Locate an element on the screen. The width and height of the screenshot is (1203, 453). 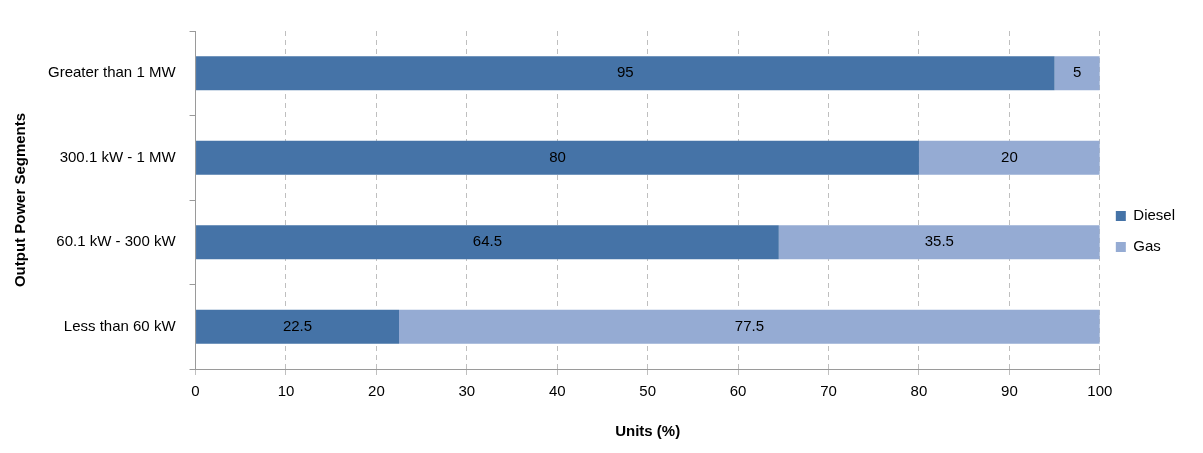
x-tick-label: 60 is located at coordinates (738, 391).